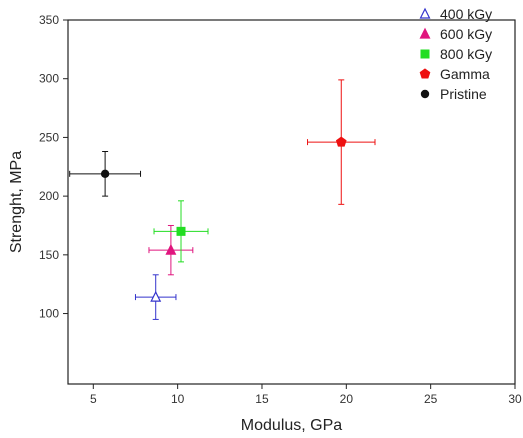 This screenshot has height=438, width=523. What do you see at coordinates (49, 314) in the screenshot?
I see `y-tick-label: 100` at bounding box center [49, 314].